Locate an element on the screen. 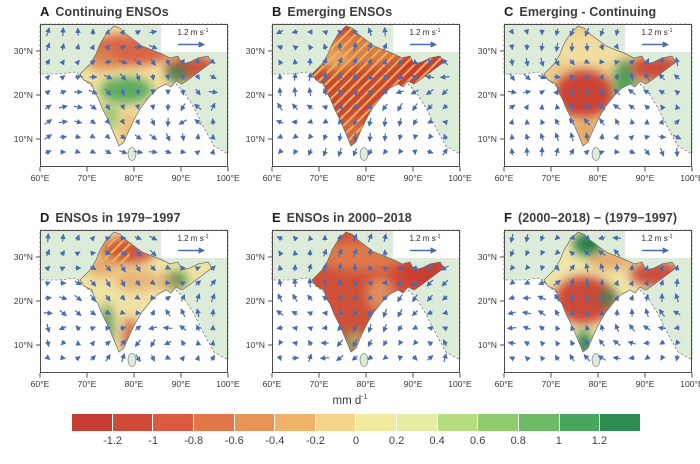 This screenshot has width=700, height=464. panel-F: F (2000−2018) − (1979−1997) 1.2 m s-1 30 is located at coordinates (584, 301).